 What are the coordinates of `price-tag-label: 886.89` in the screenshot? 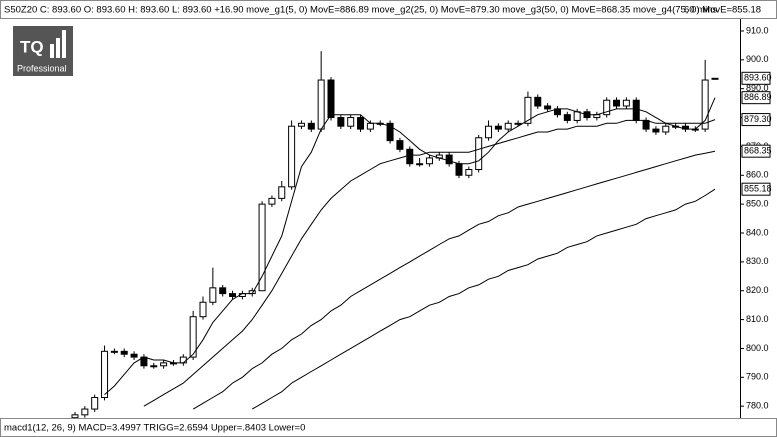 It's located at (758, 97).